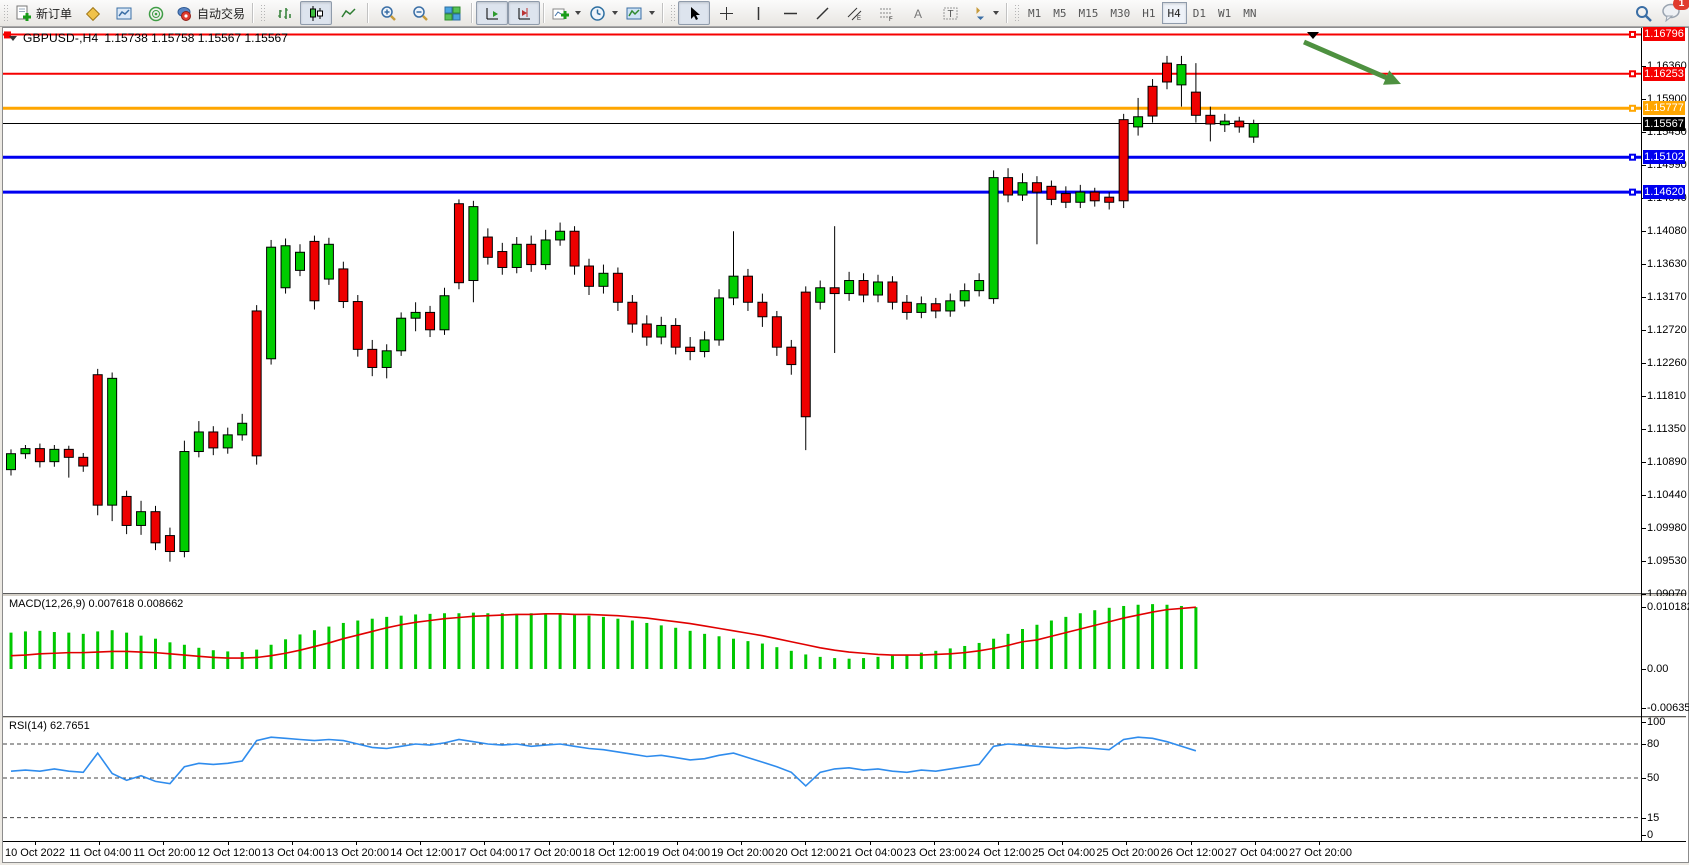  What do you see at coordinates (1149, 13) in the screenshot?
I see `timeframe-button-h1: H1` at bounding box center [1149, 13].